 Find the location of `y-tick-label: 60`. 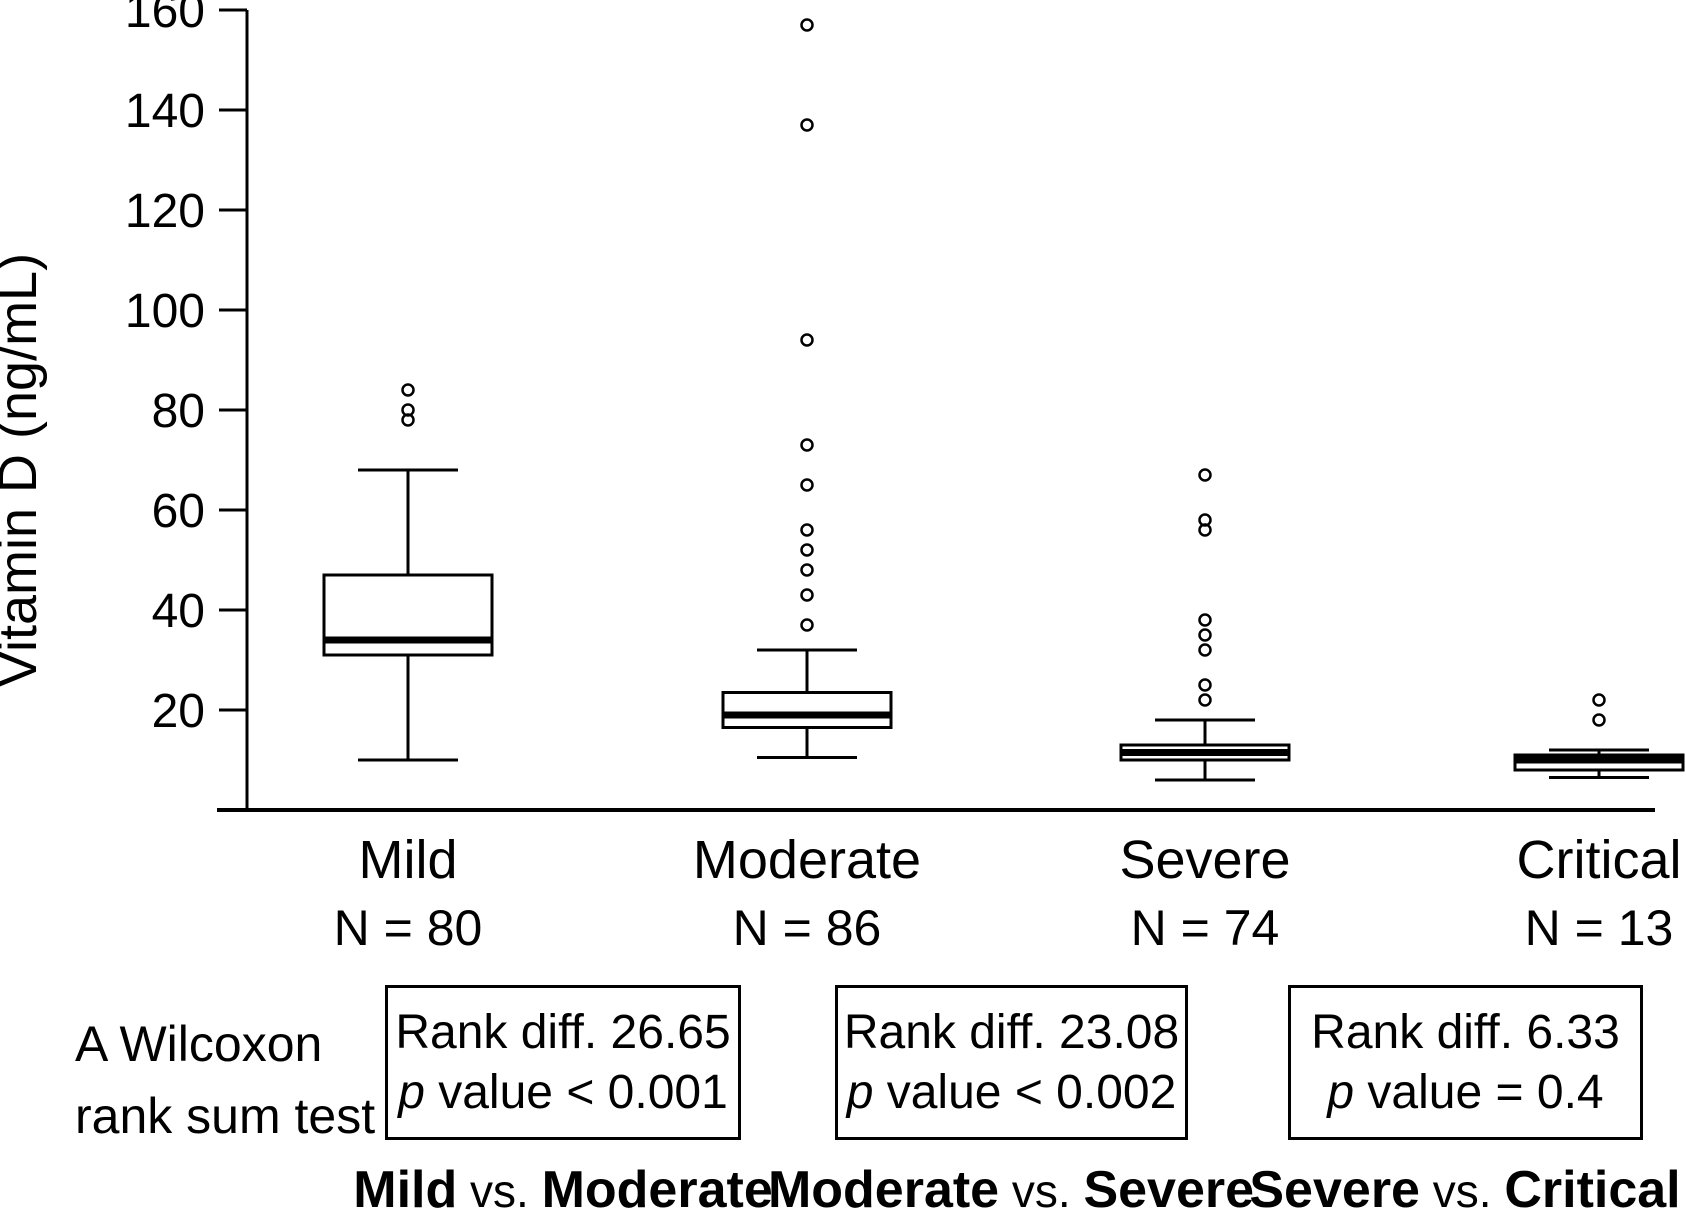

y-tick-label: 60 is located at coordinates (178, 511).